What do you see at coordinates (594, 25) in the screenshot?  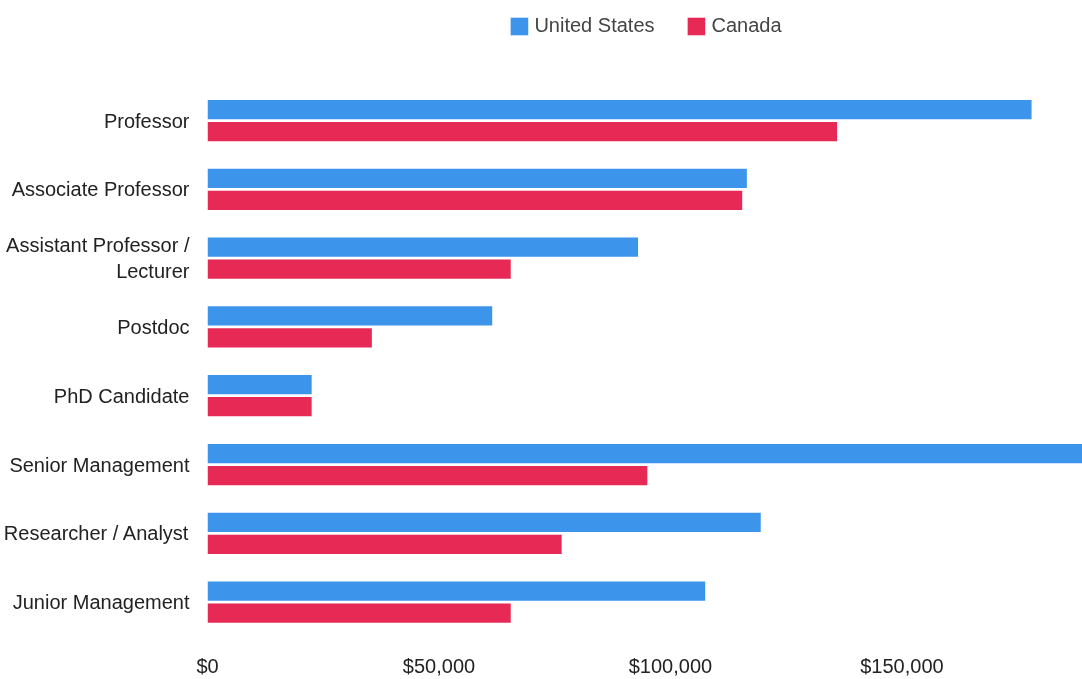 I see `legend-label: United States` at bounding box center [594, 25].